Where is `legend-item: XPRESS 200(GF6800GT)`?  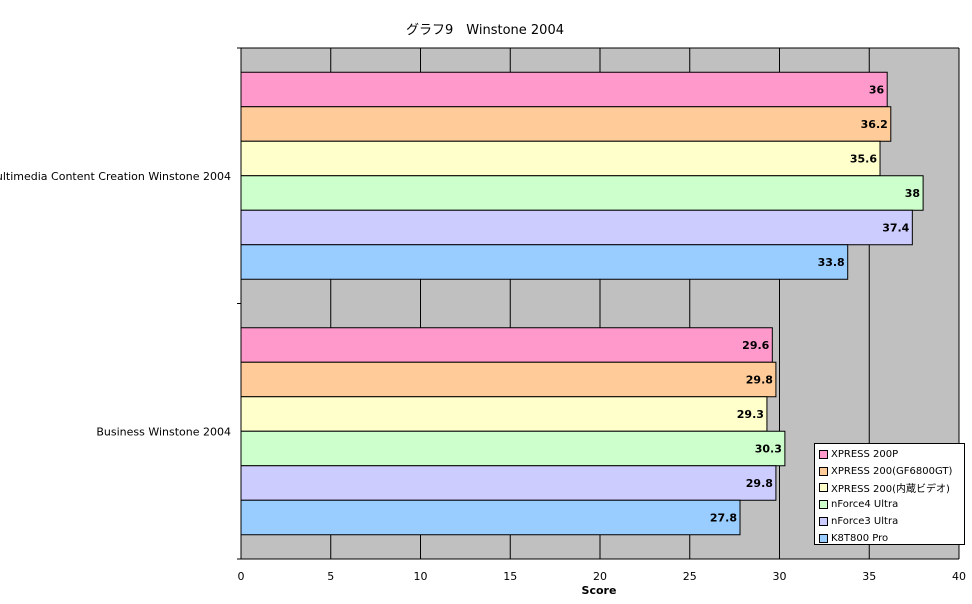
legend-item: XPRESS 200(GF6800GT) is located at coordinates (891, 471).